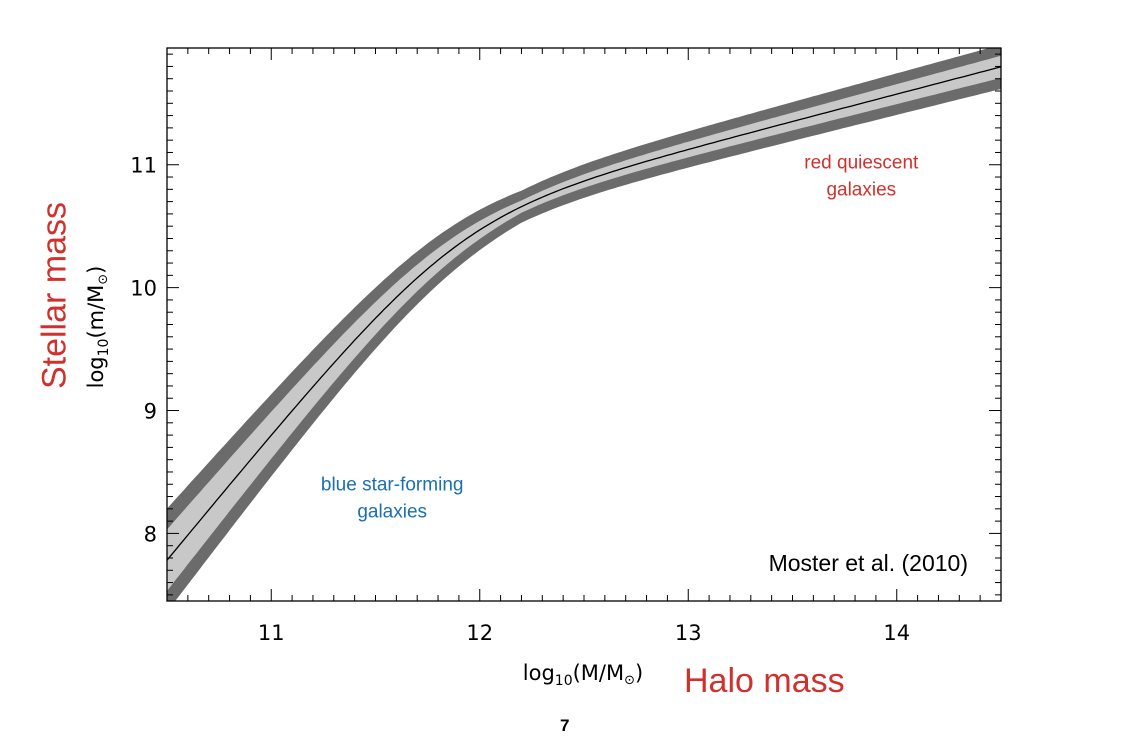 The height and width of the screenshot is (749, 1121). Describe the element at coordinates (583, 675) in the screenshot. I see `x-axis-label: log10(M/M⊙)` at that location.